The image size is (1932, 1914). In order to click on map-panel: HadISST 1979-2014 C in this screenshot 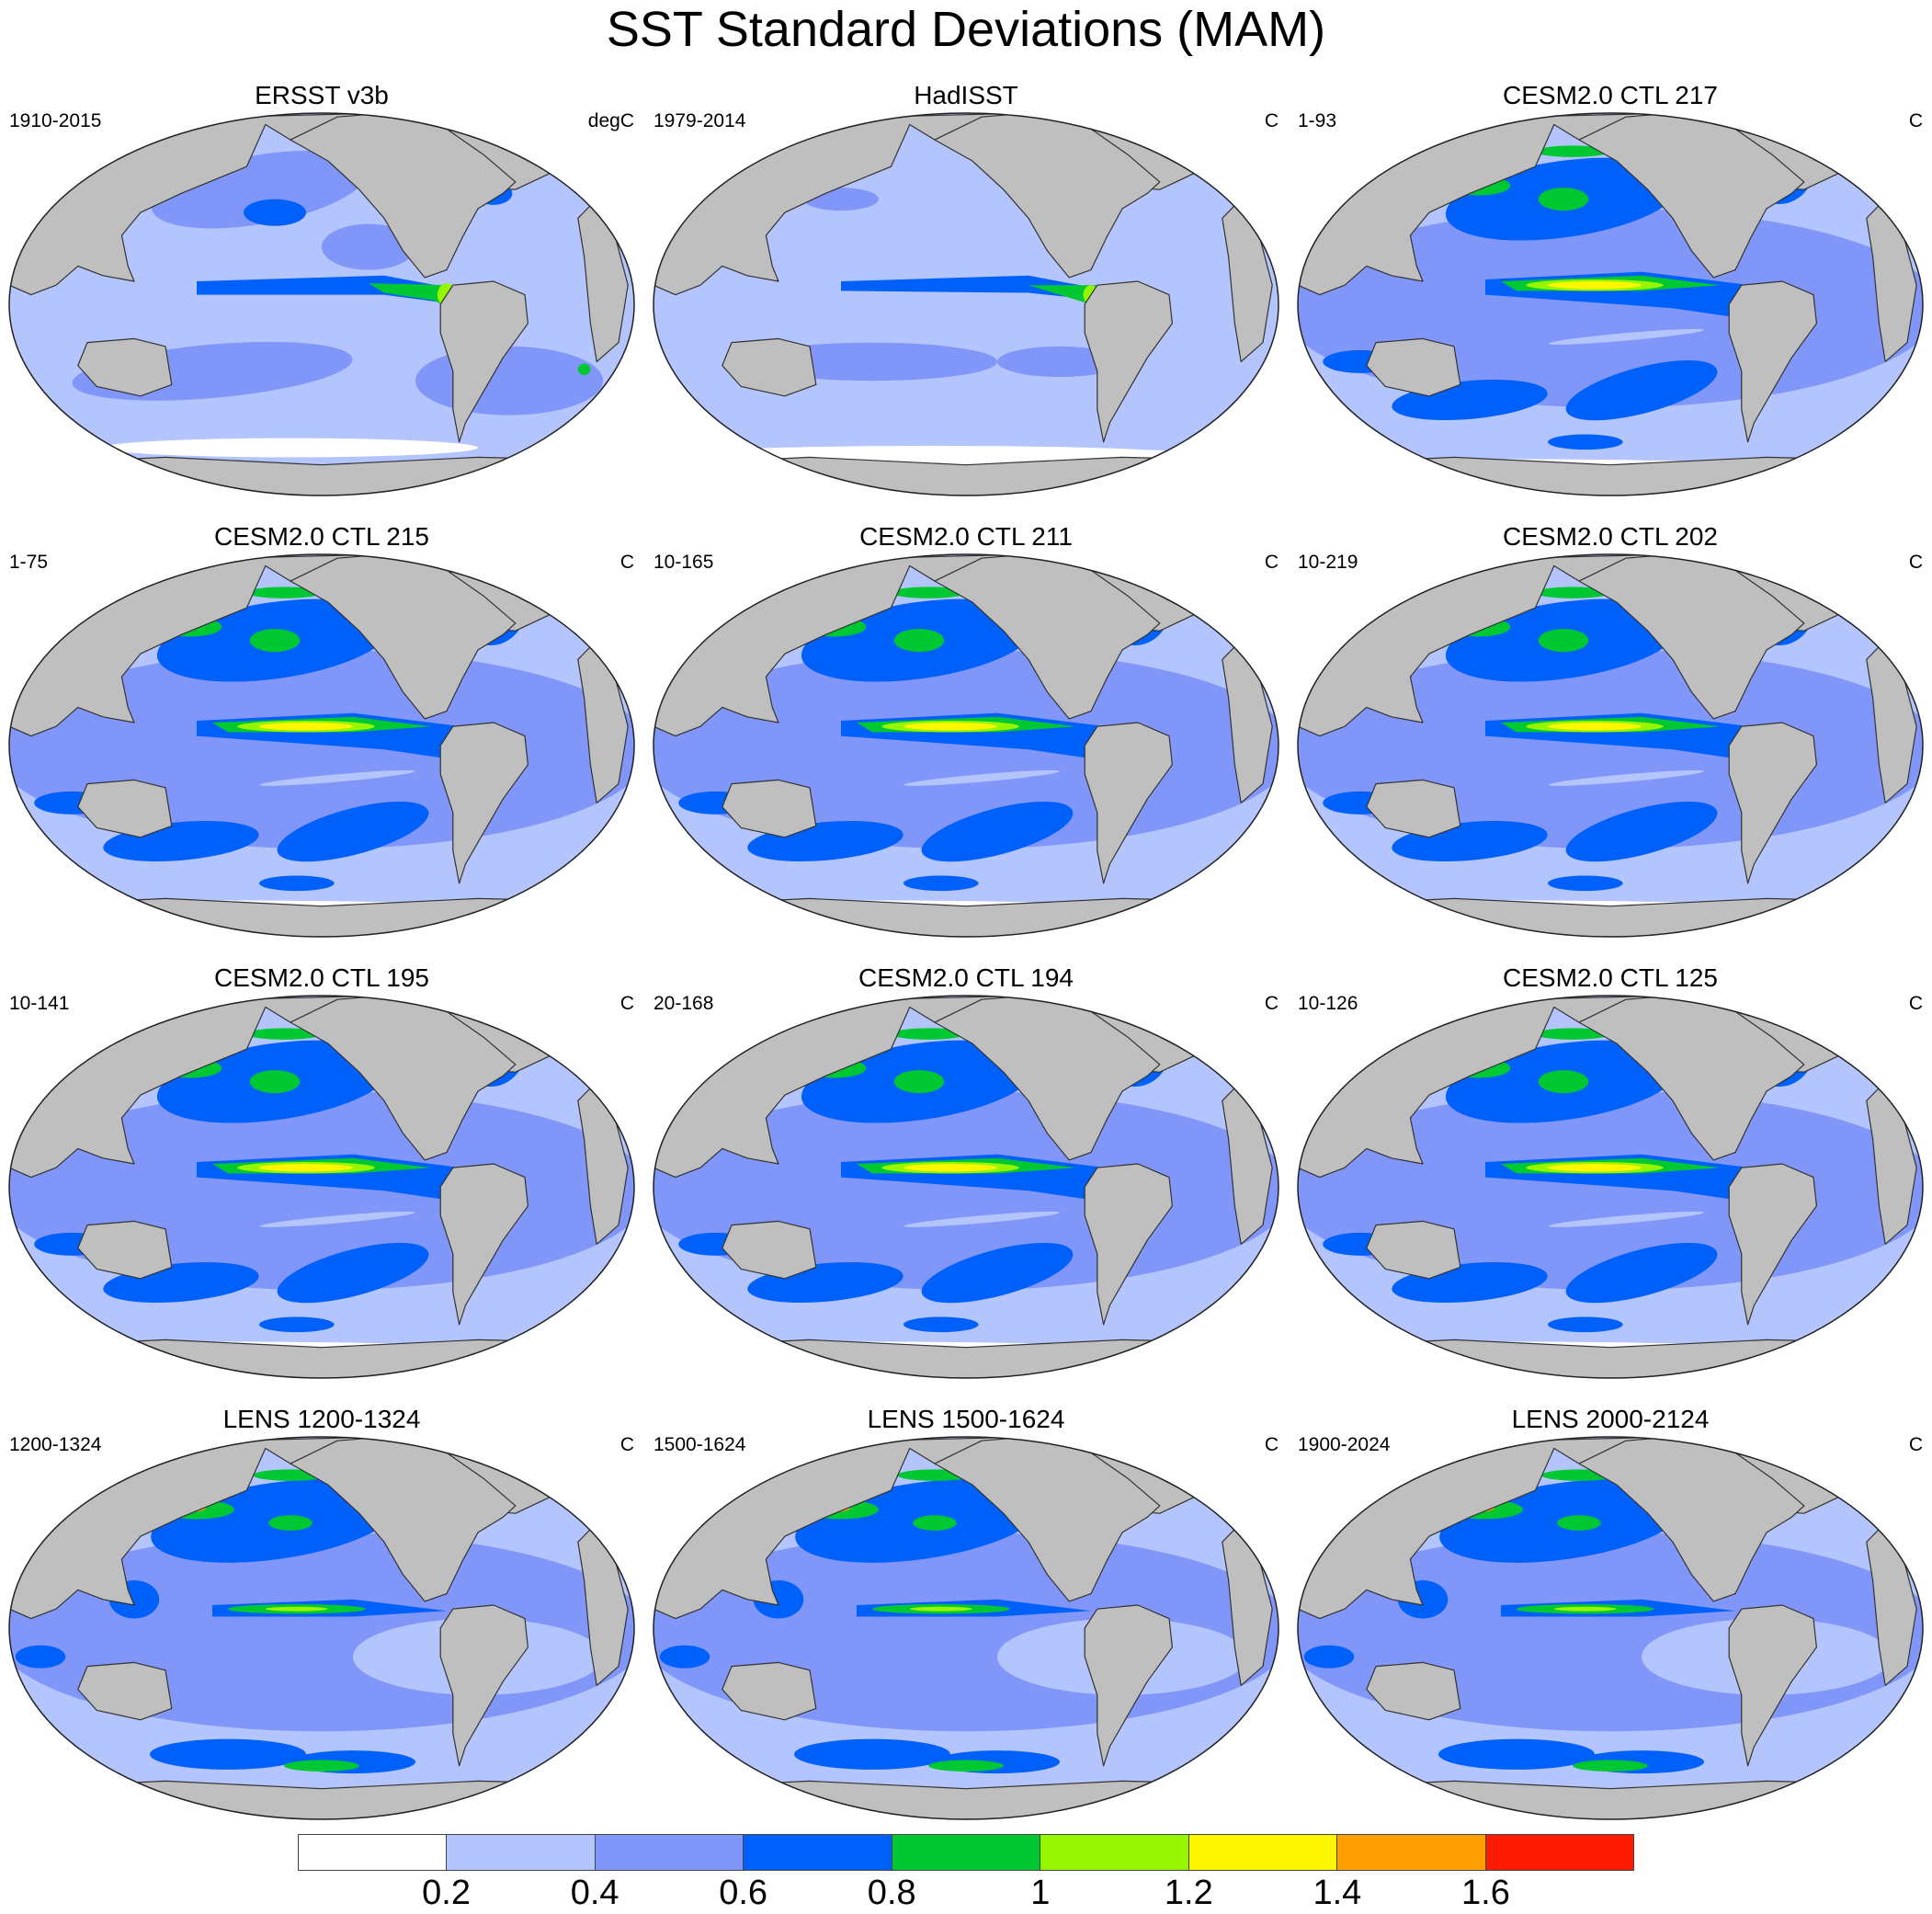, I will do `click(966, 297)`.